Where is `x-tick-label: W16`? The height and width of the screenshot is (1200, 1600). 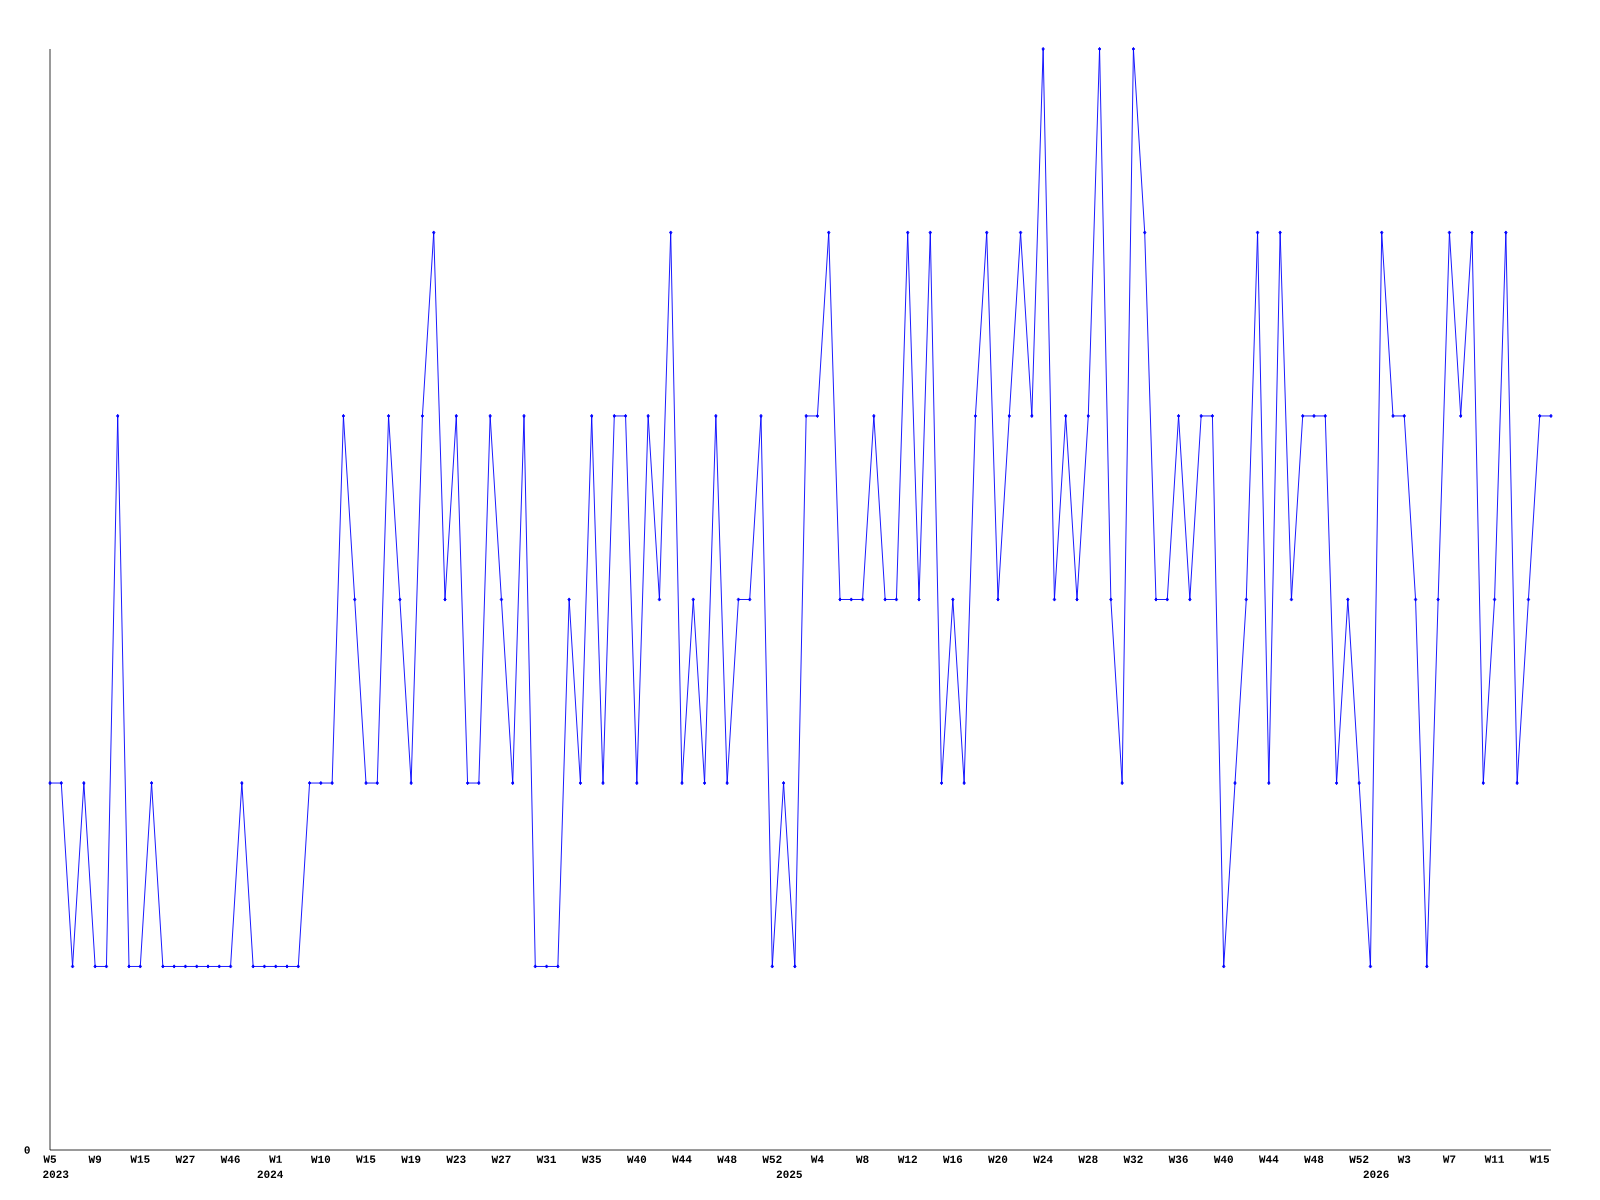
x-tick-label: W16 is located at coordinates (952, 1159).